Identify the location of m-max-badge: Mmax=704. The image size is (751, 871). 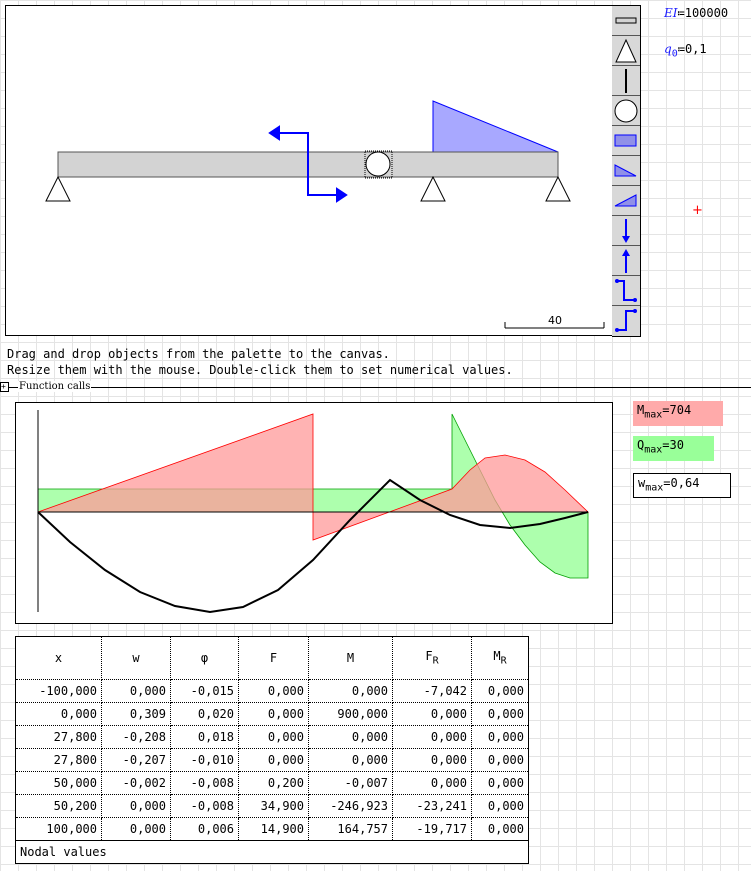
(678, 413).